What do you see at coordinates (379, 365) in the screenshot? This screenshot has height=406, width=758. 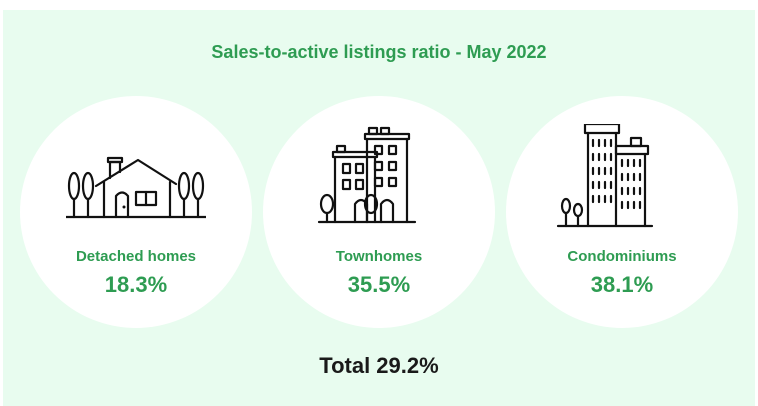 I see `total-value: Total 29.2%` at bounding box center [379, 365].